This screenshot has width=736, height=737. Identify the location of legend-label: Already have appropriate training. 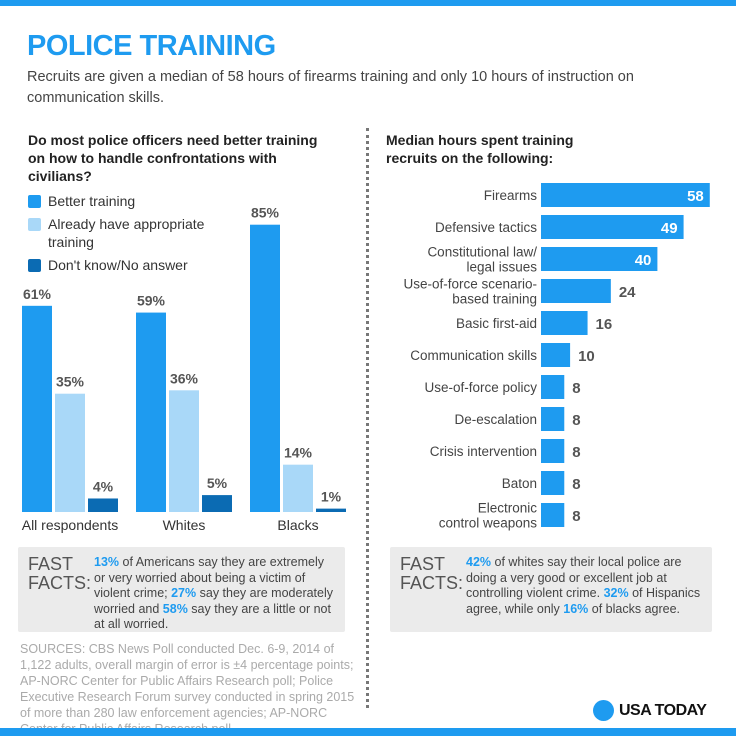
(126, 233).